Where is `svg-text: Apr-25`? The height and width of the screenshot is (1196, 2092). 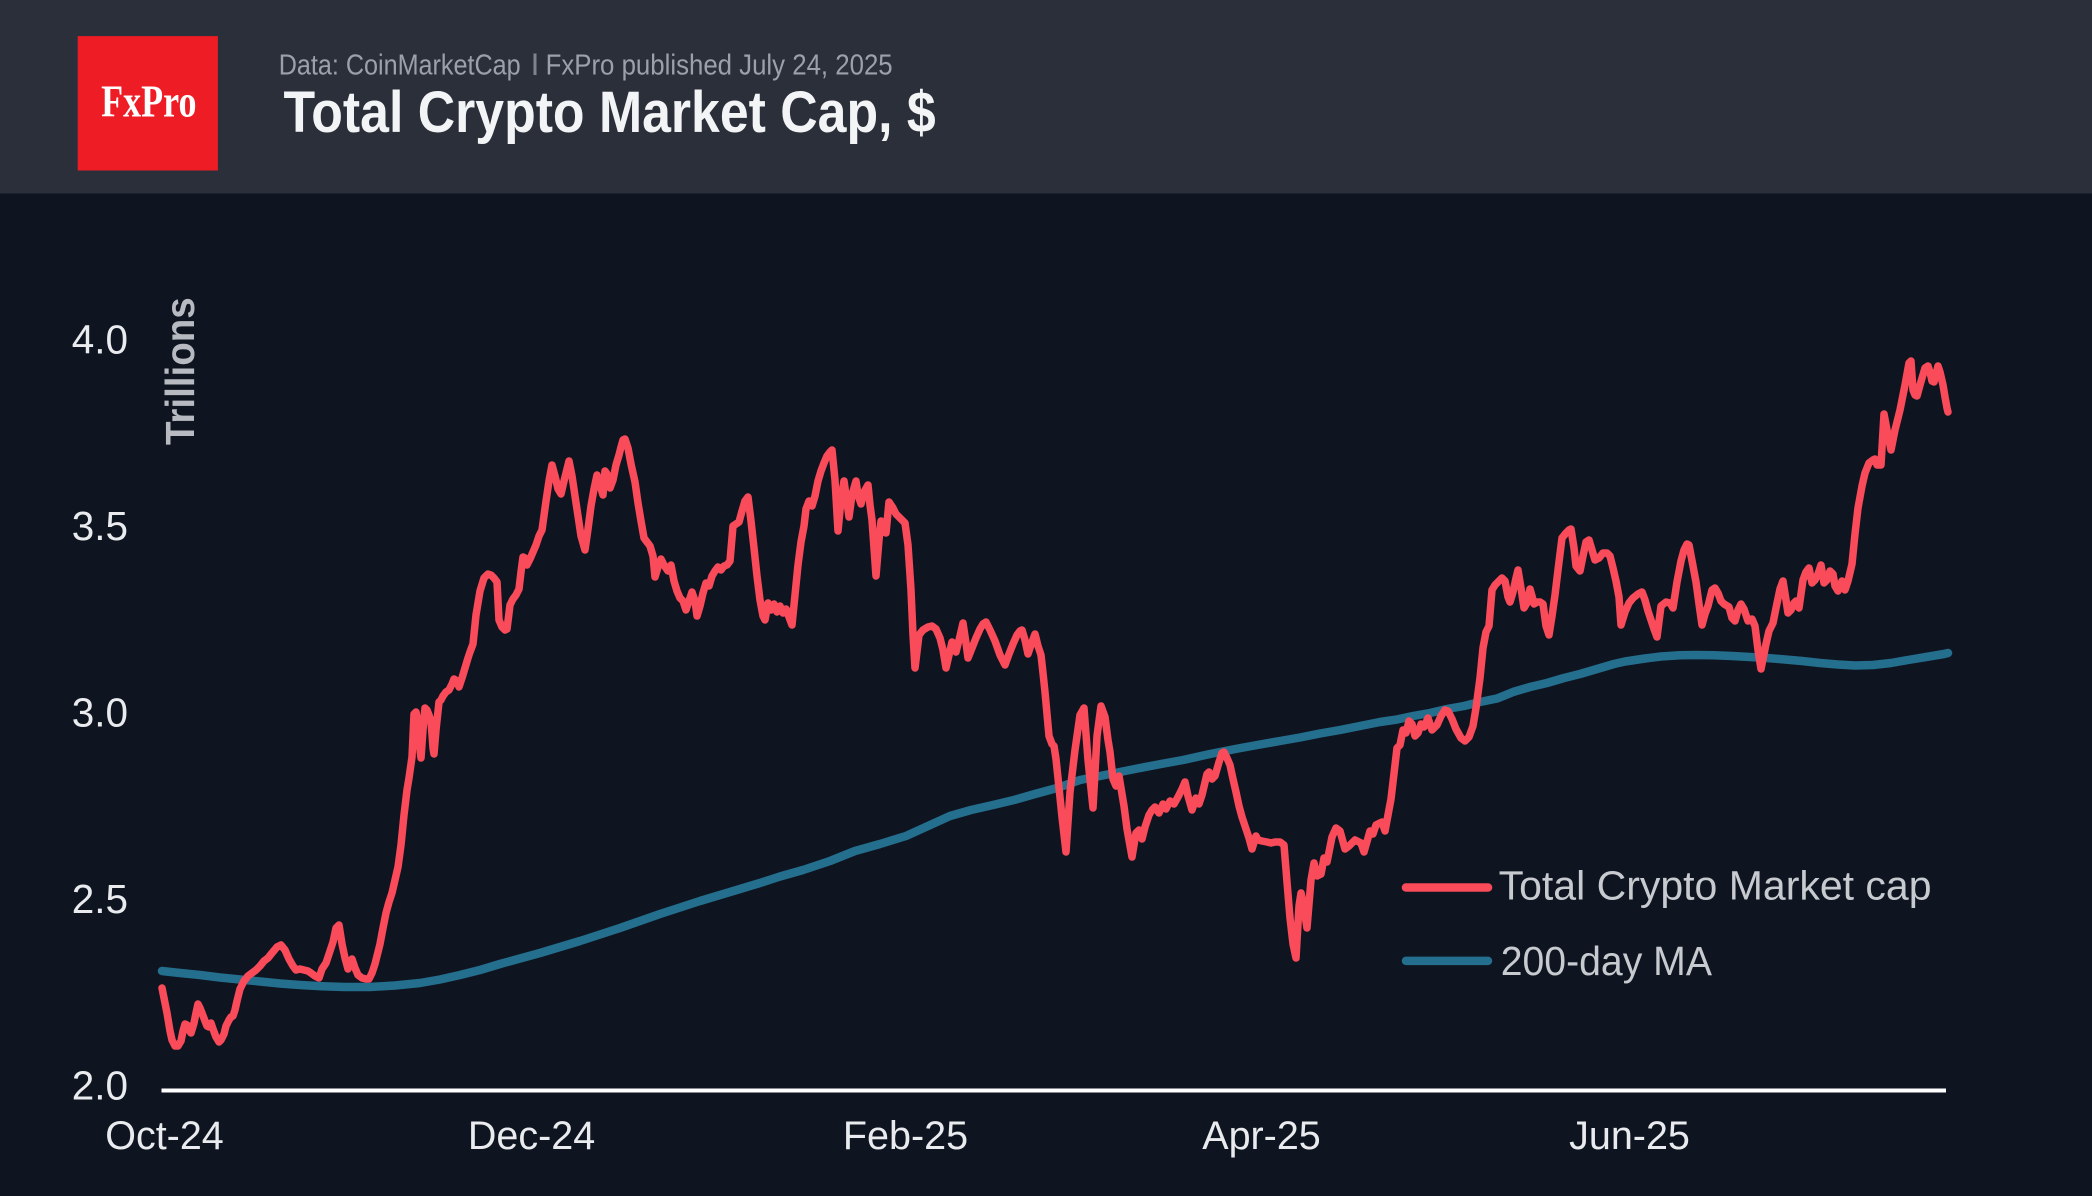 svg-text: Apr-25 is located at coordinates (1261, 1136).